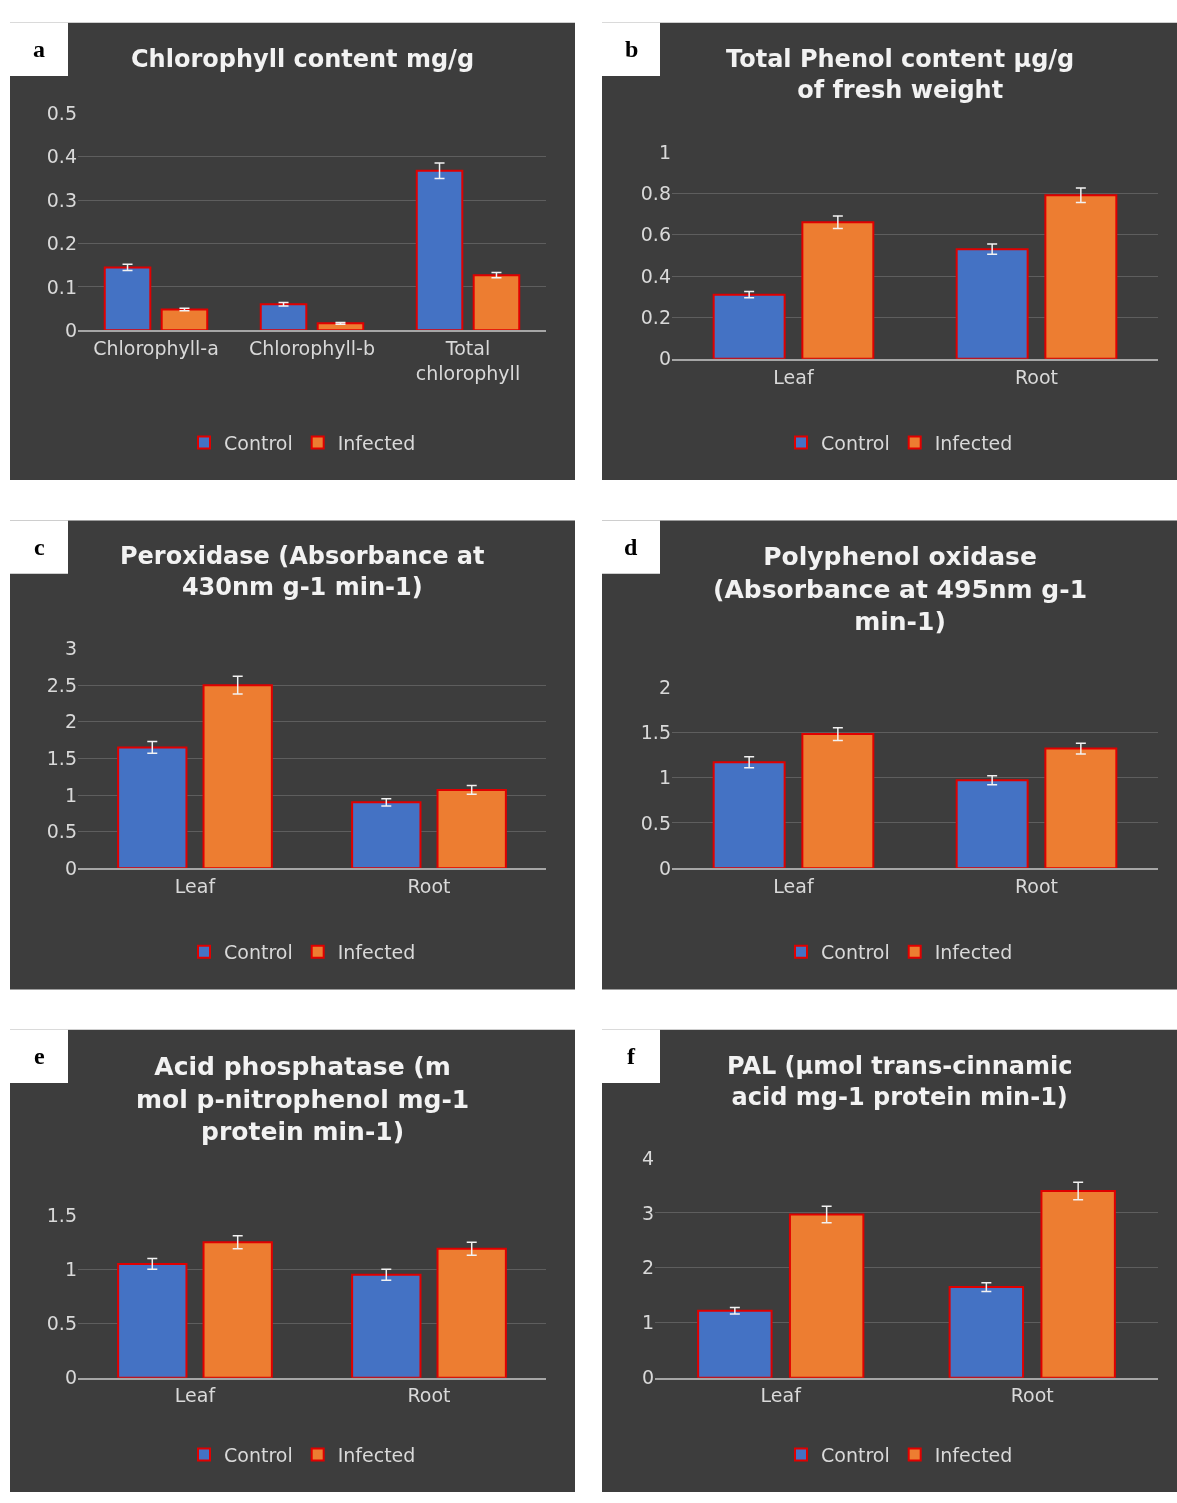 This screenshot has width=1177, height=1503. What do you see at coordinates (631, 547) in the screenshot?
I see `text: d` at bounding box center [631, 547].